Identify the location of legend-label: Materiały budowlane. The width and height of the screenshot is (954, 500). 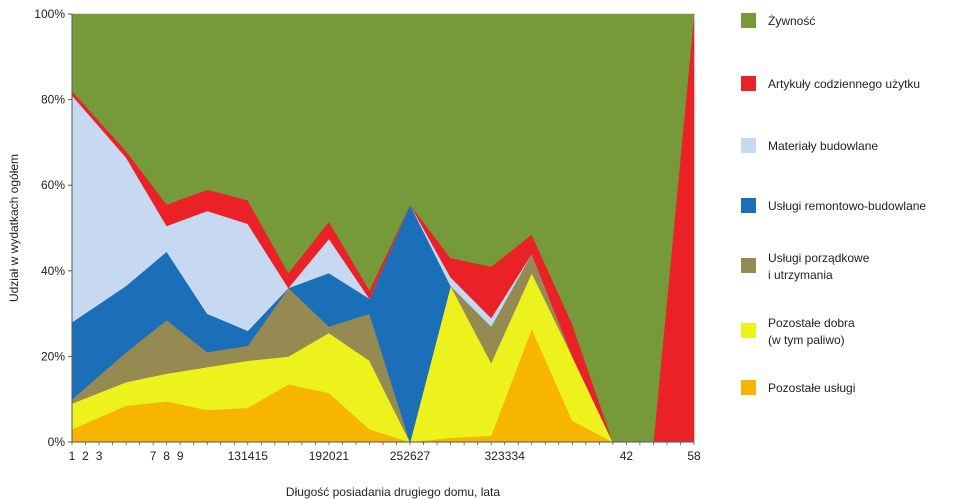
(823, 146).